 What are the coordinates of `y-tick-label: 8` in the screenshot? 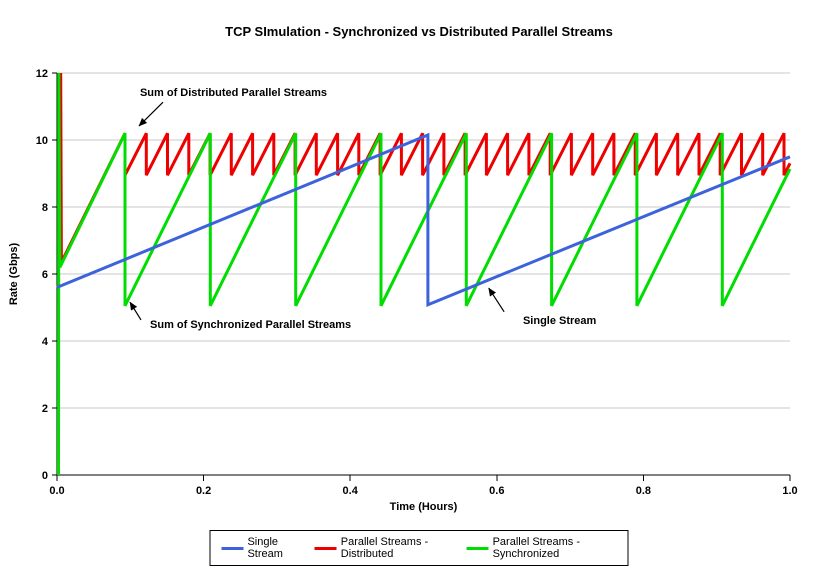 It's located at (45, 208).